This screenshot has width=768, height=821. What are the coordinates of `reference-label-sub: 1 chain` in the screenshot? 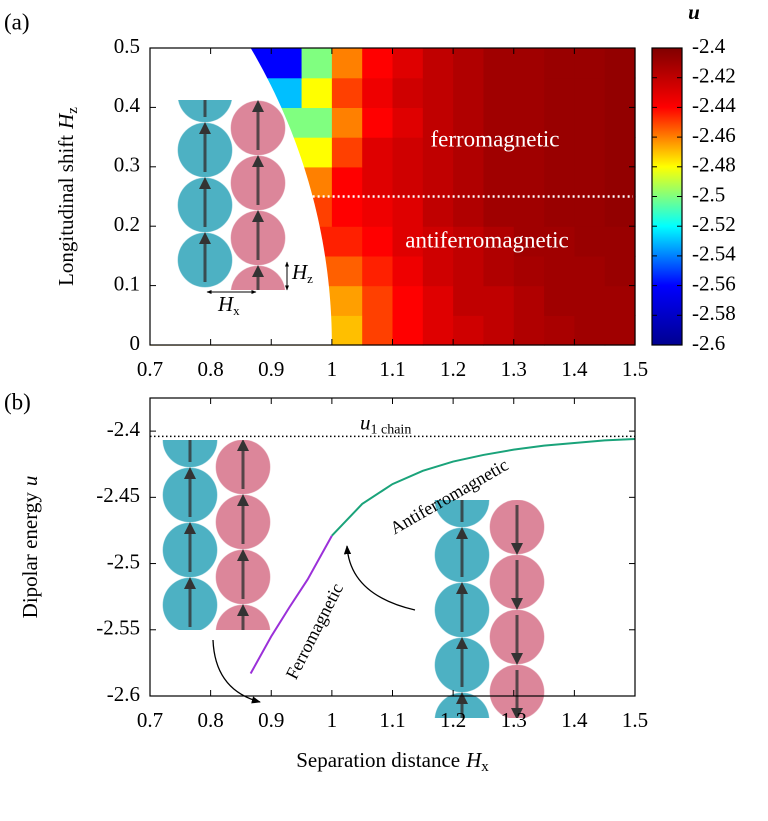 It's located at (391, 430).